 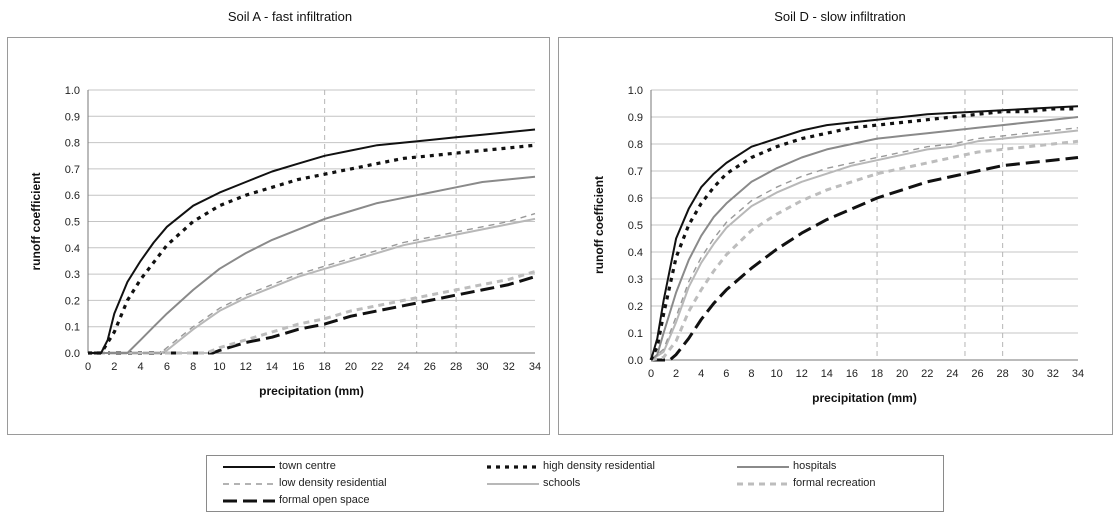 I want to click on series-line-low-density-residential, so click(x=311, y=283).